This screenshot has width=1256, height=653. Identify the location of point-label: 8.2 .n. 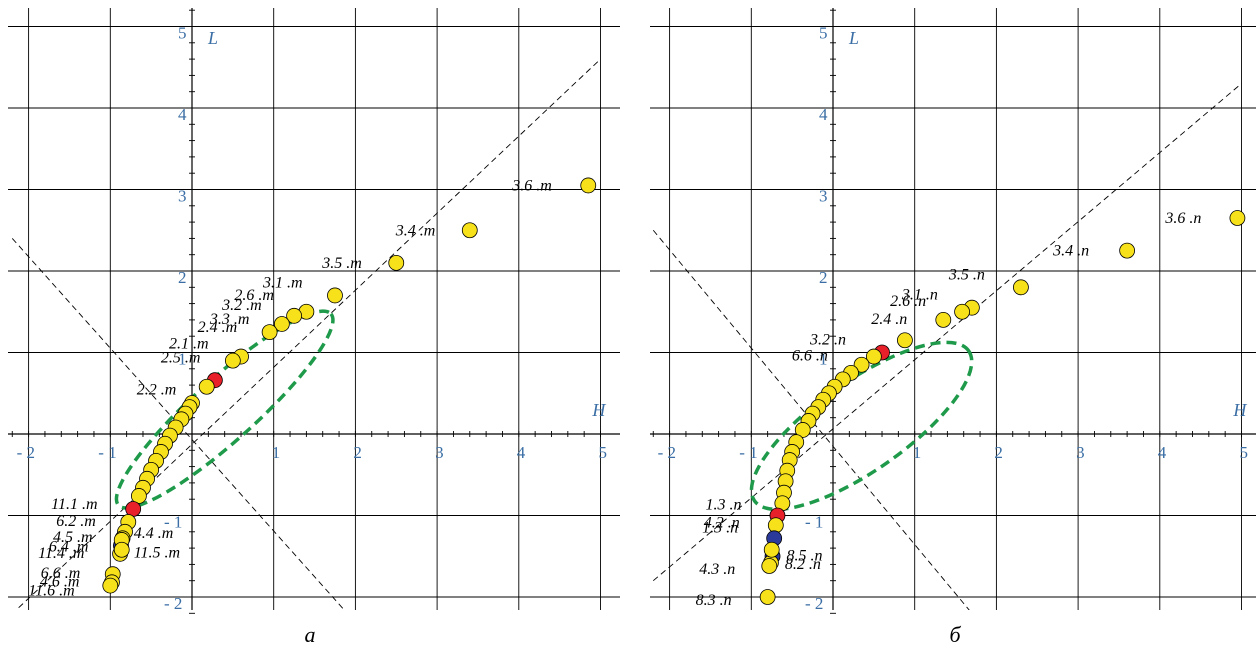
(803, 564).